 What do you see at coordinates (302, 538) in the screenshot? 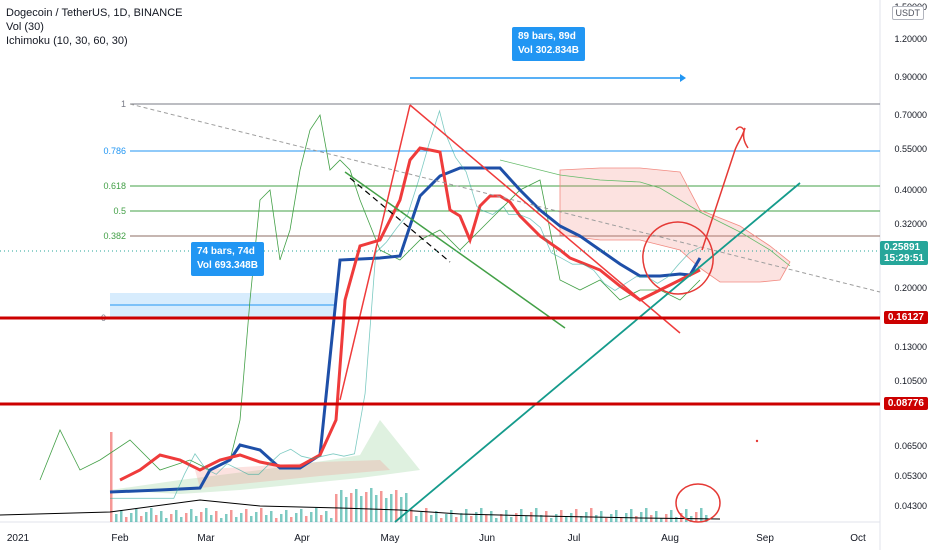
I see `x-tick-label: Apr` at bounding box center [302, 538].